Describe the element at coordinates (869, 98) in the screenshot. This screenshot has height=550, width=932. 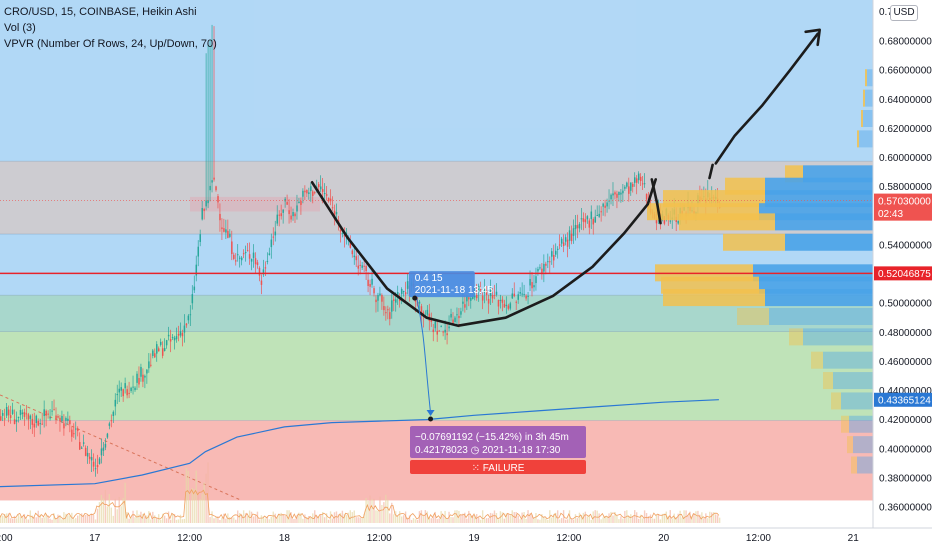
I see `volume-profile-up` at that location.